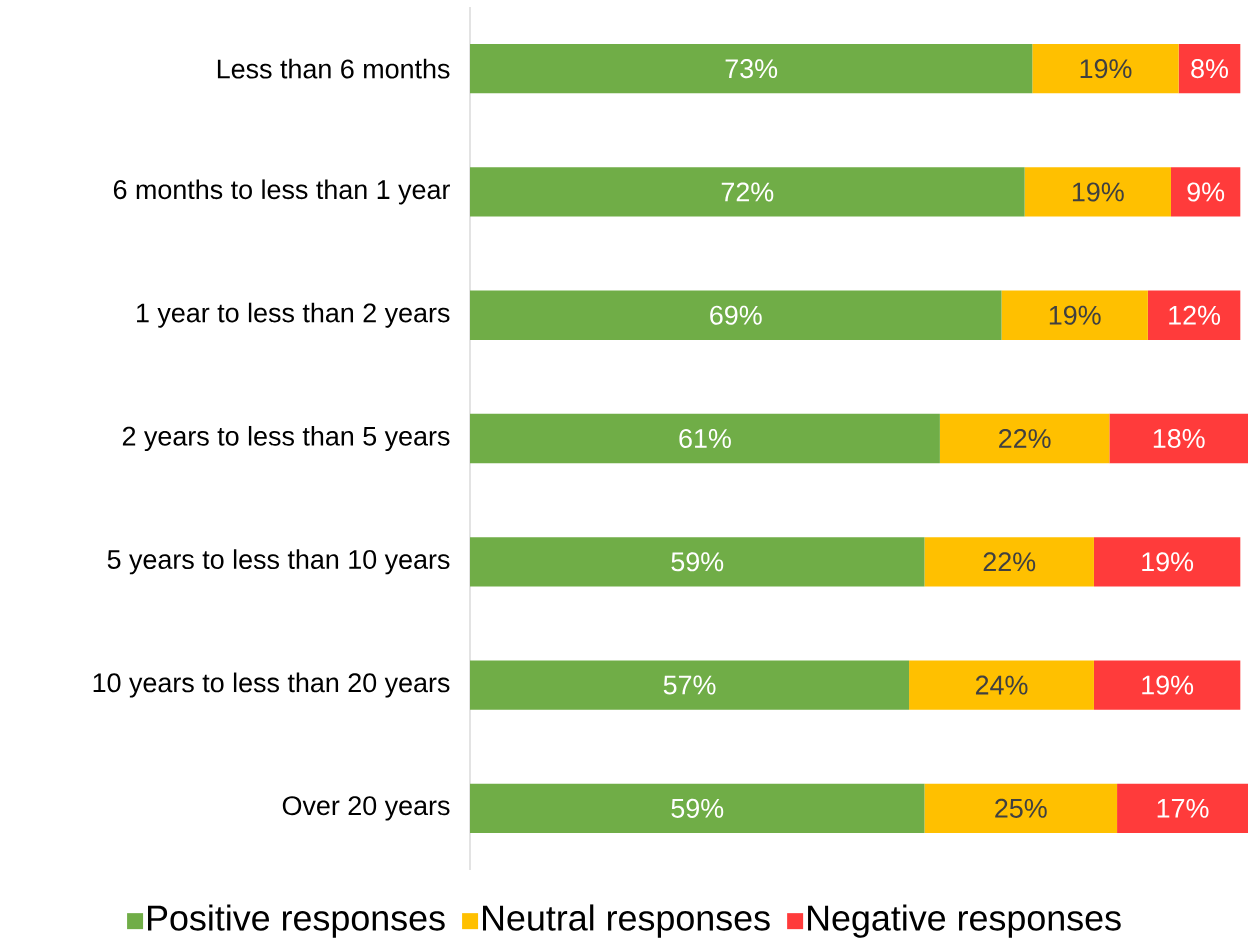 This screenshot has height=942, width=1248. I want to click on data-label: 18%, so click(1179, 438).